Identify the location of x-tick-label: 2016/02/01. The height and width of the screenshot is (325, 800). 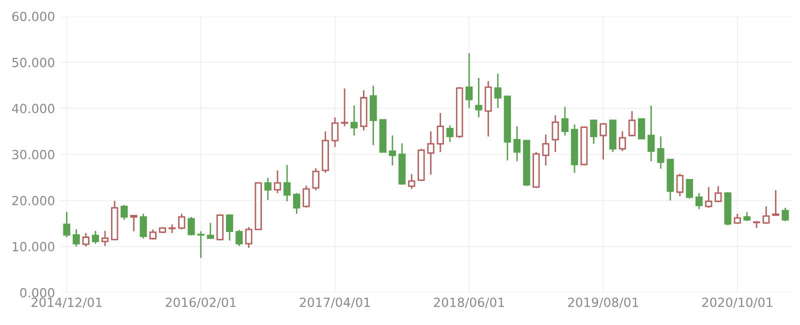
(201, 303).